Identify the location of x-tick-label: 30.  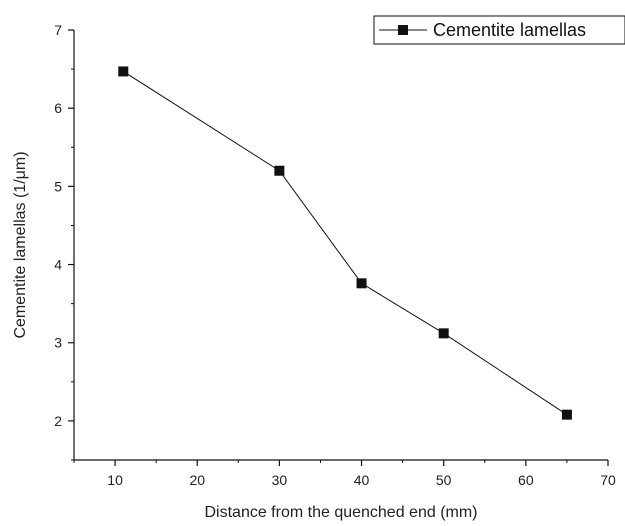
(280, 480).